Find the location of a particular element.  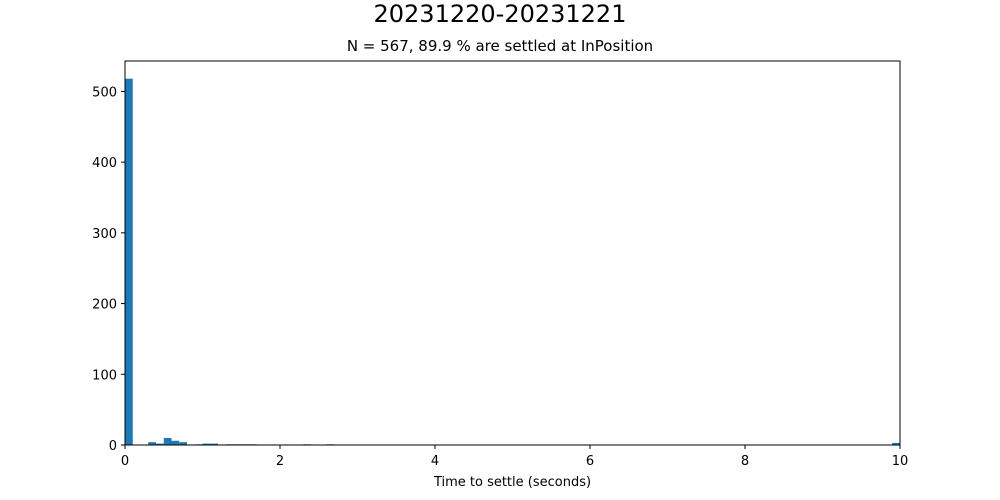

x-tick-label-3: 6 is located at coordinates (590, 461).